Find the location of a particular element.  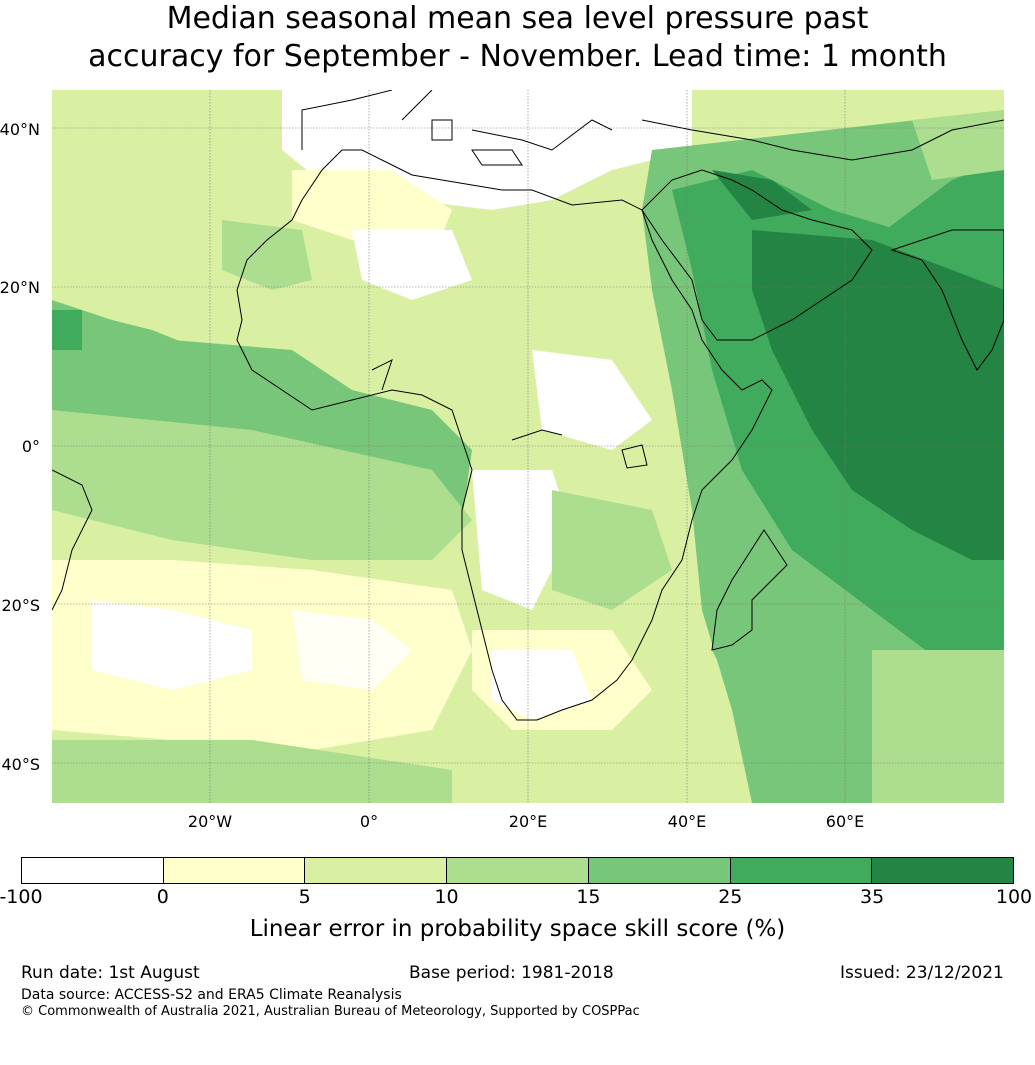

colorbar-tick-label: 35 is located at coordinates (872, 897).